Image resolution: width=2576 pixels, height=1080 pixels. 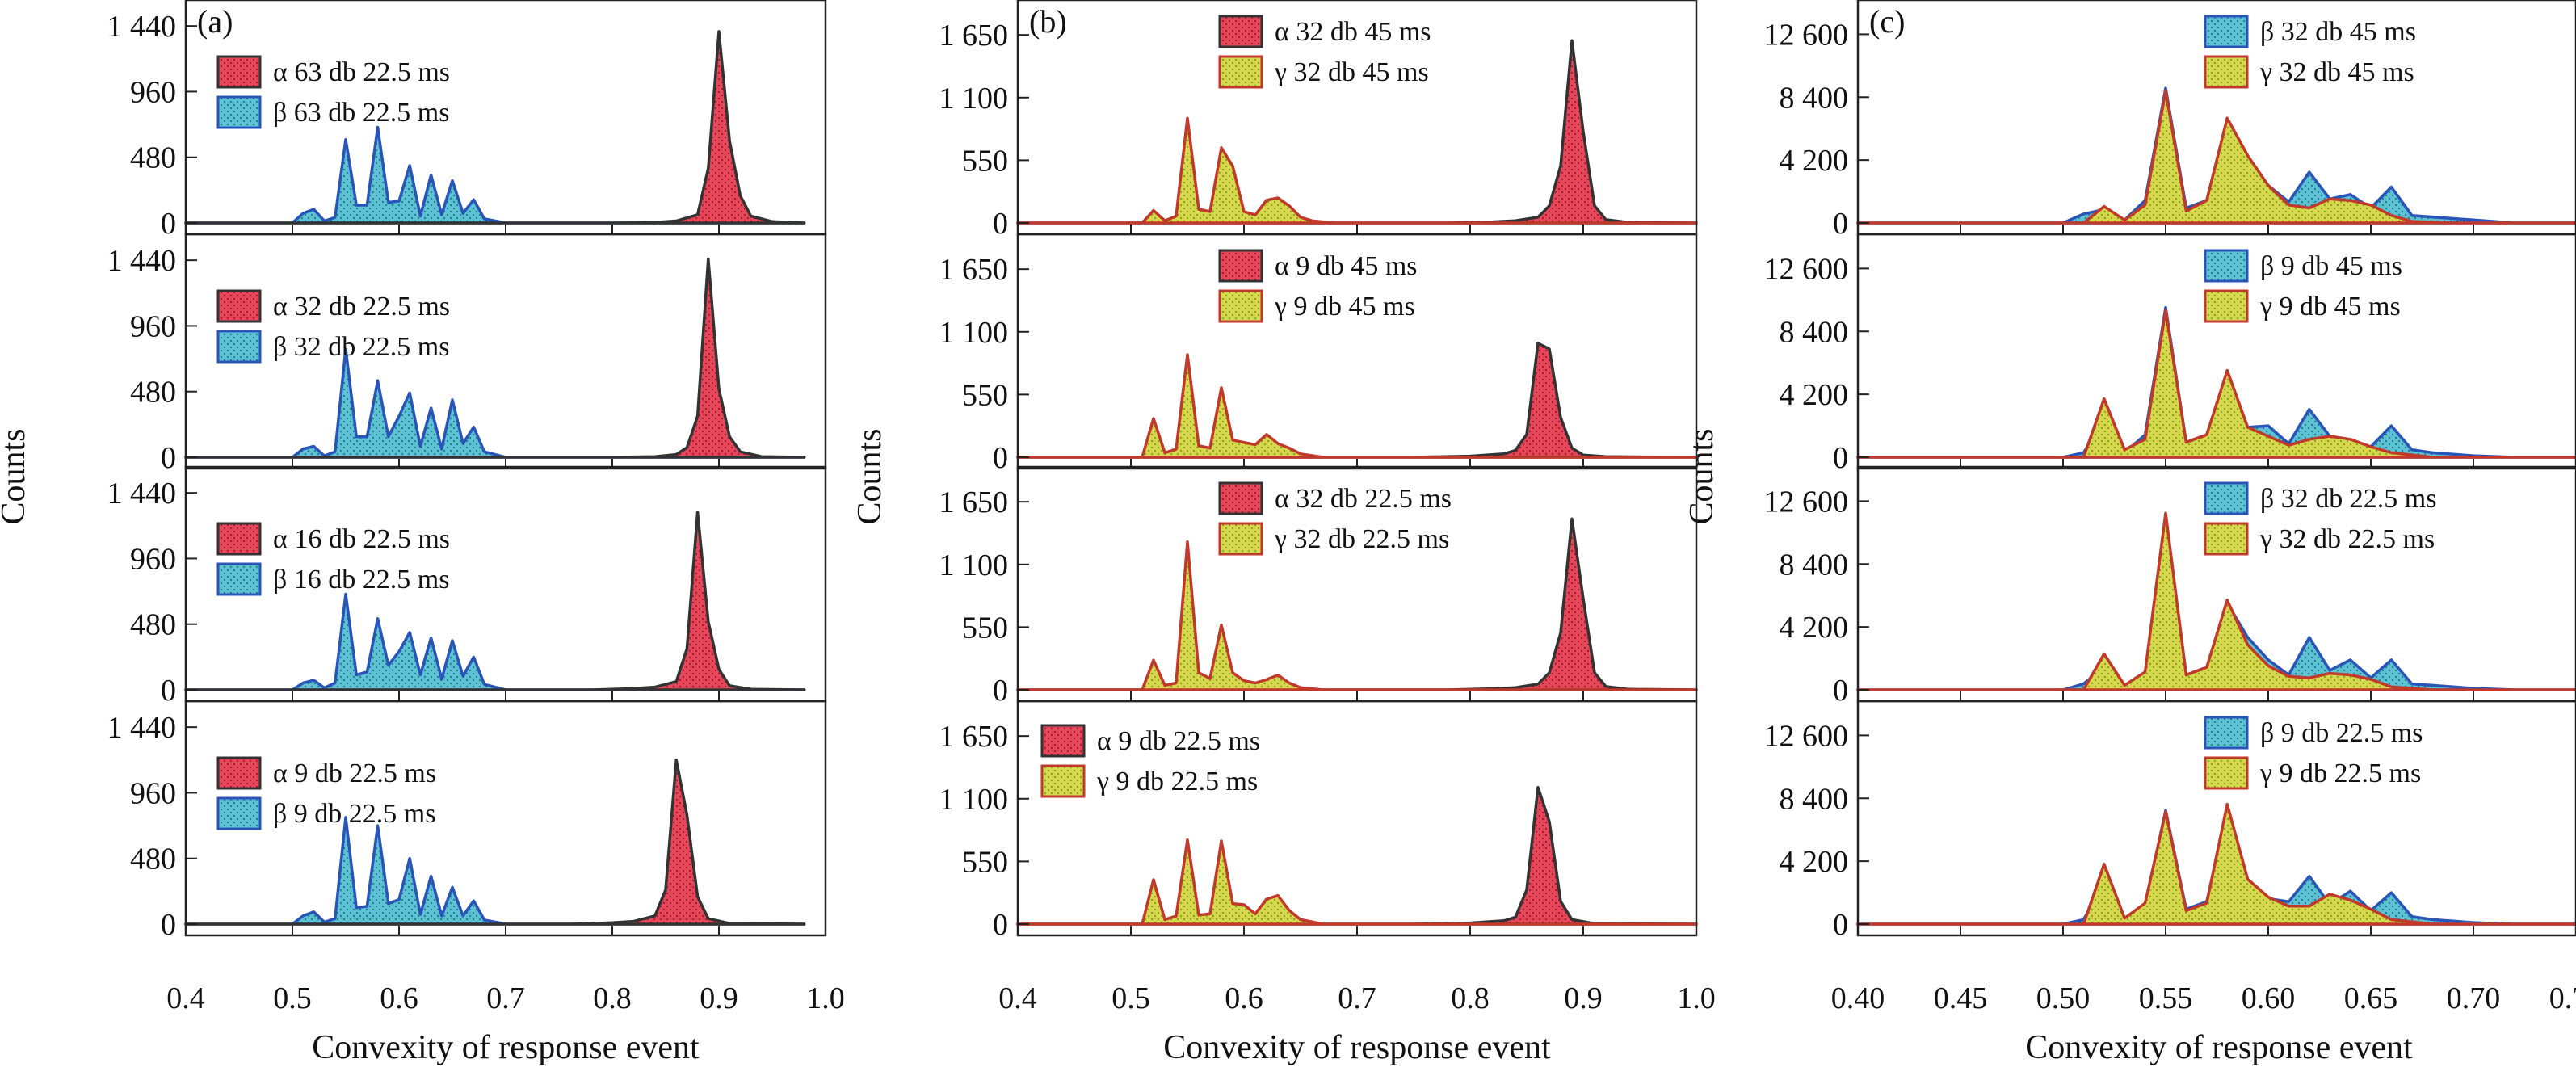 I want to click on y-axis-label-a: Counts, so click(x=16, y=476).